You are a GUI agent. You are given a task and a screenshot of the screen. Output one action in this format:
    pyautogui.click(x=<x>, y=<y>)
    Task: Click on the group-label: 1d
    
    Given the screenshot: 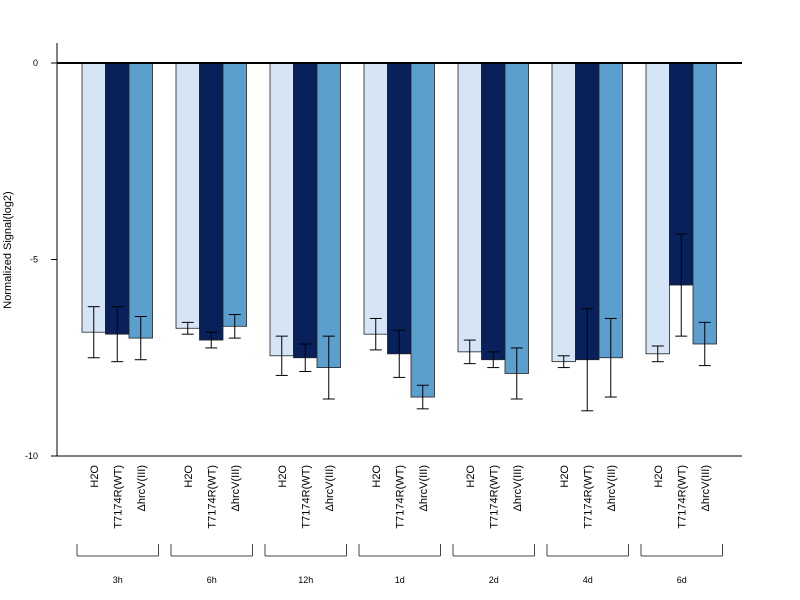 What is the action you would take?
    pyautogui.click(x=400, y=580)
    